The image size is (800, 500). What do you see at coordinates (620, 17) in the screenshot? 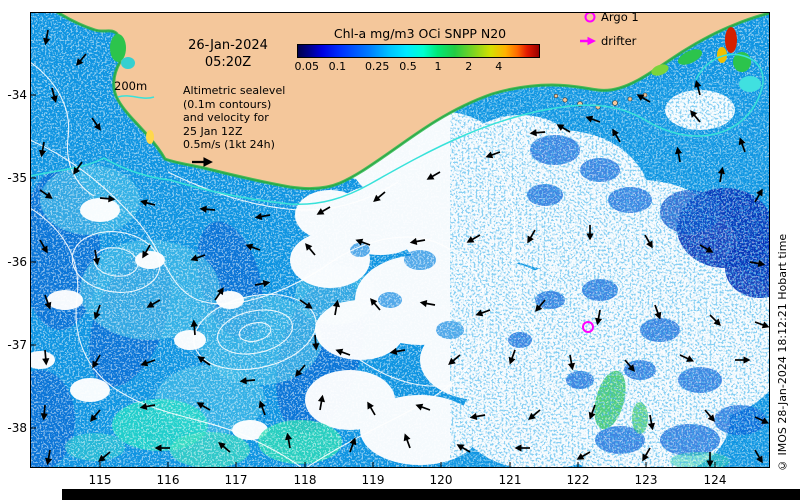
I see `argo-legend-label: Argo 1` at bounding box center [620, 17].